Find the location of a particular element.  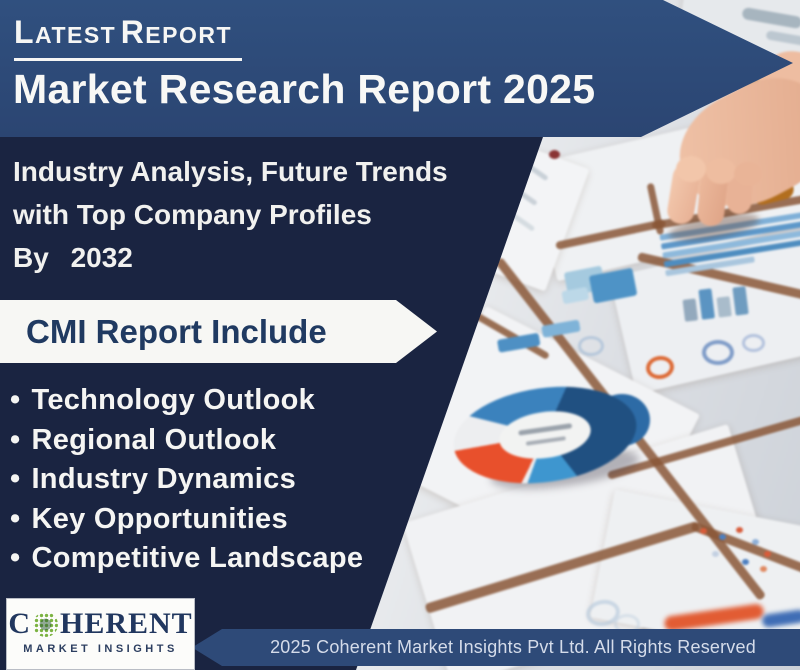

subtitle-line: By 2032 is located at coordinates (73, 257).